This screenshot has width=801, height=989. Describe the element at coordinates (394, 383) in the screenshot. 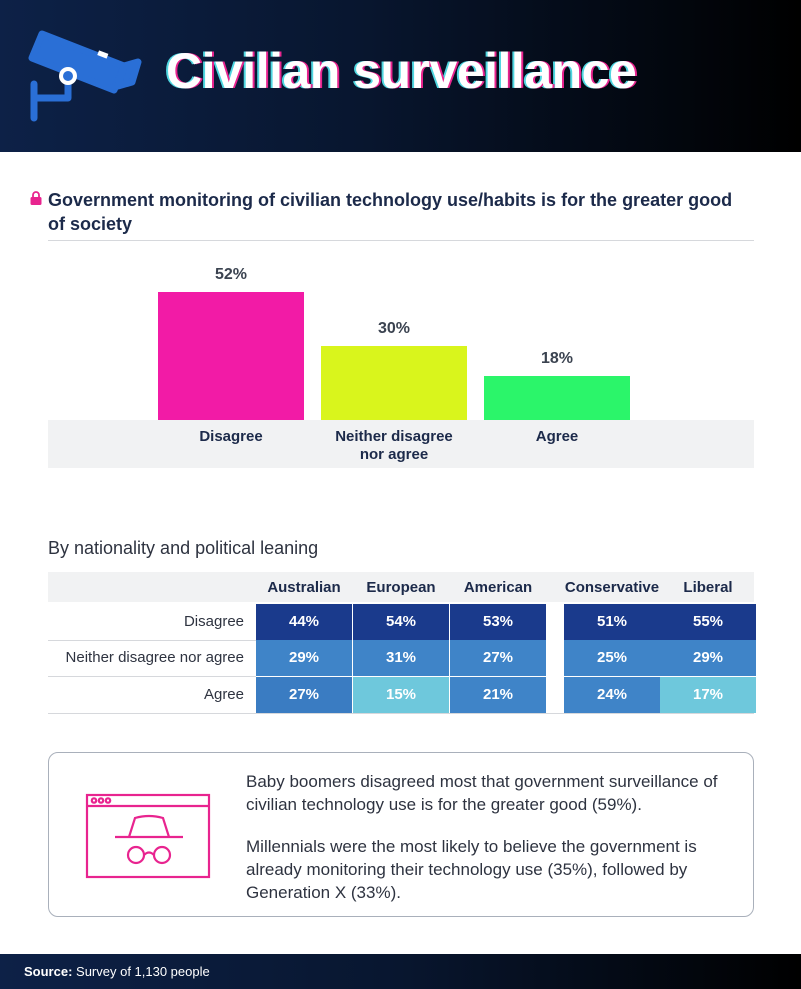

I see `bar-neither-disagree-nor-agree` at that location.